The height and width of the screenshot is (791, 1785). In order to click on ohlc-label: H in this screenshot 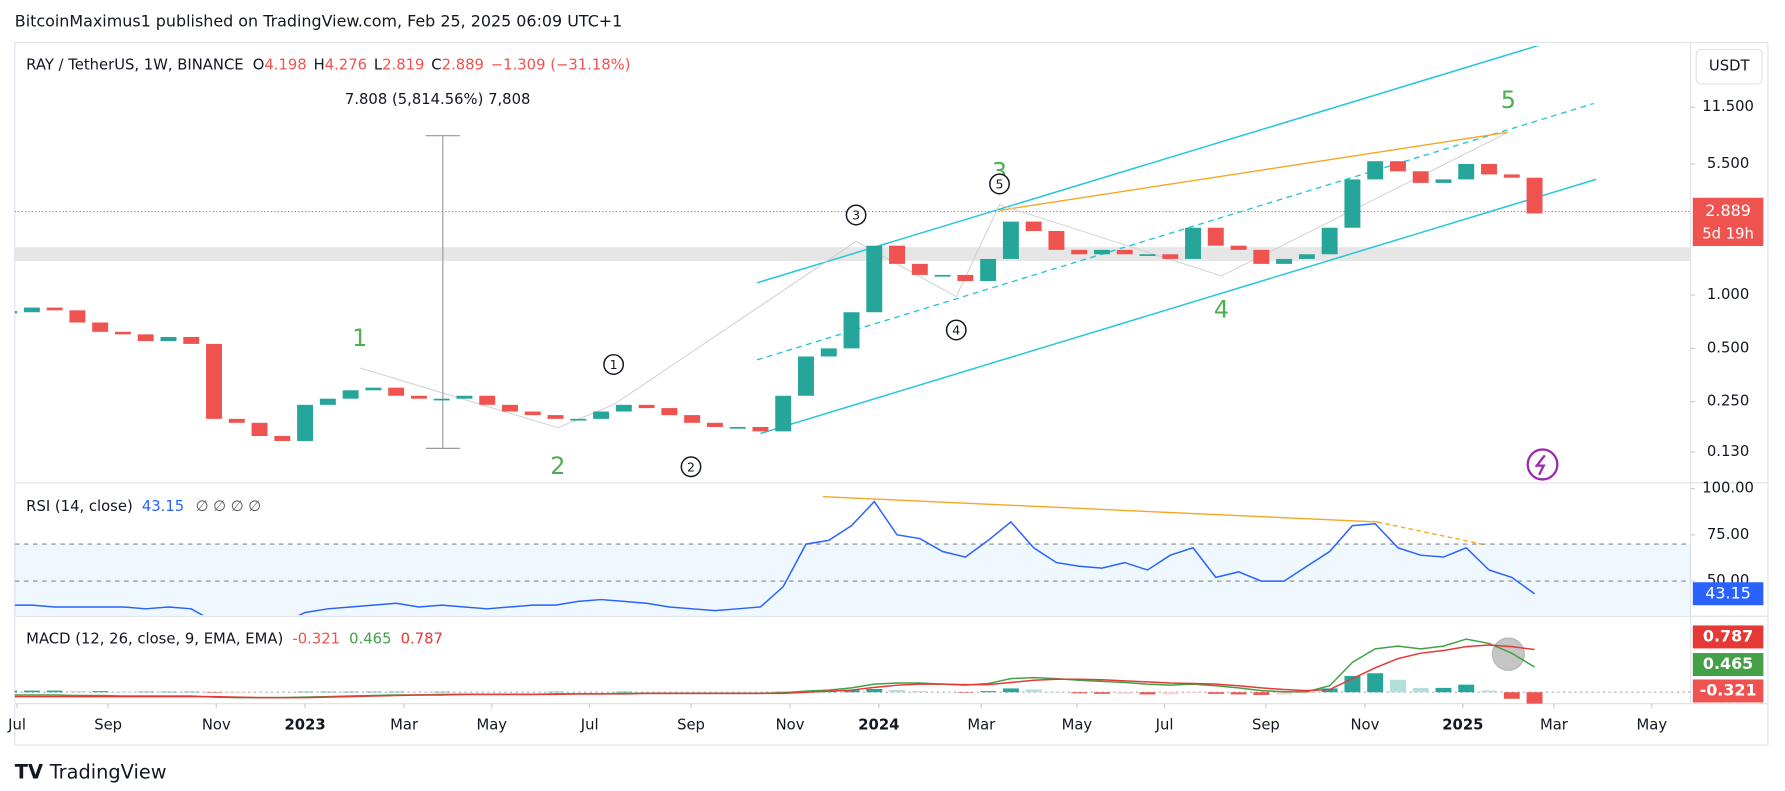, I will do `click(319, 64)`.